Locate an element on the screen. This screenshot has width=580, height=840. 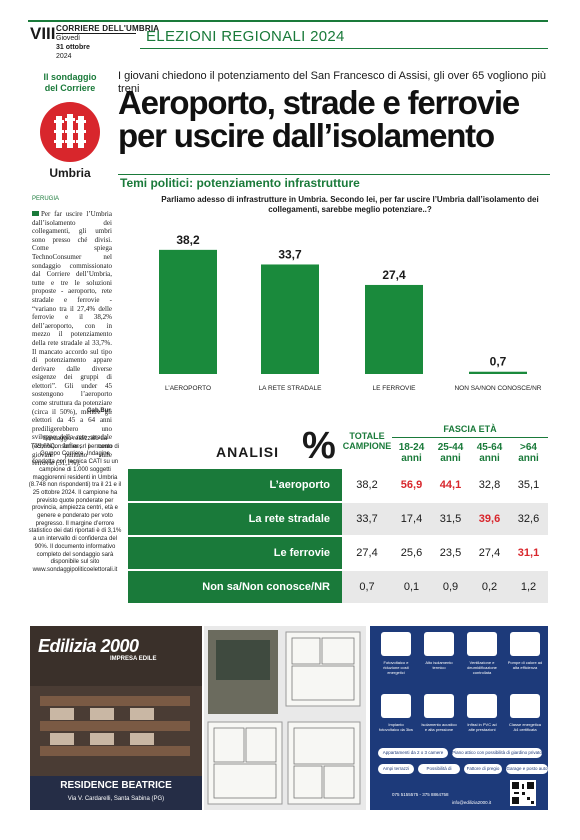
table-cell-age: 32,6 is located at coordinates (528, 519).